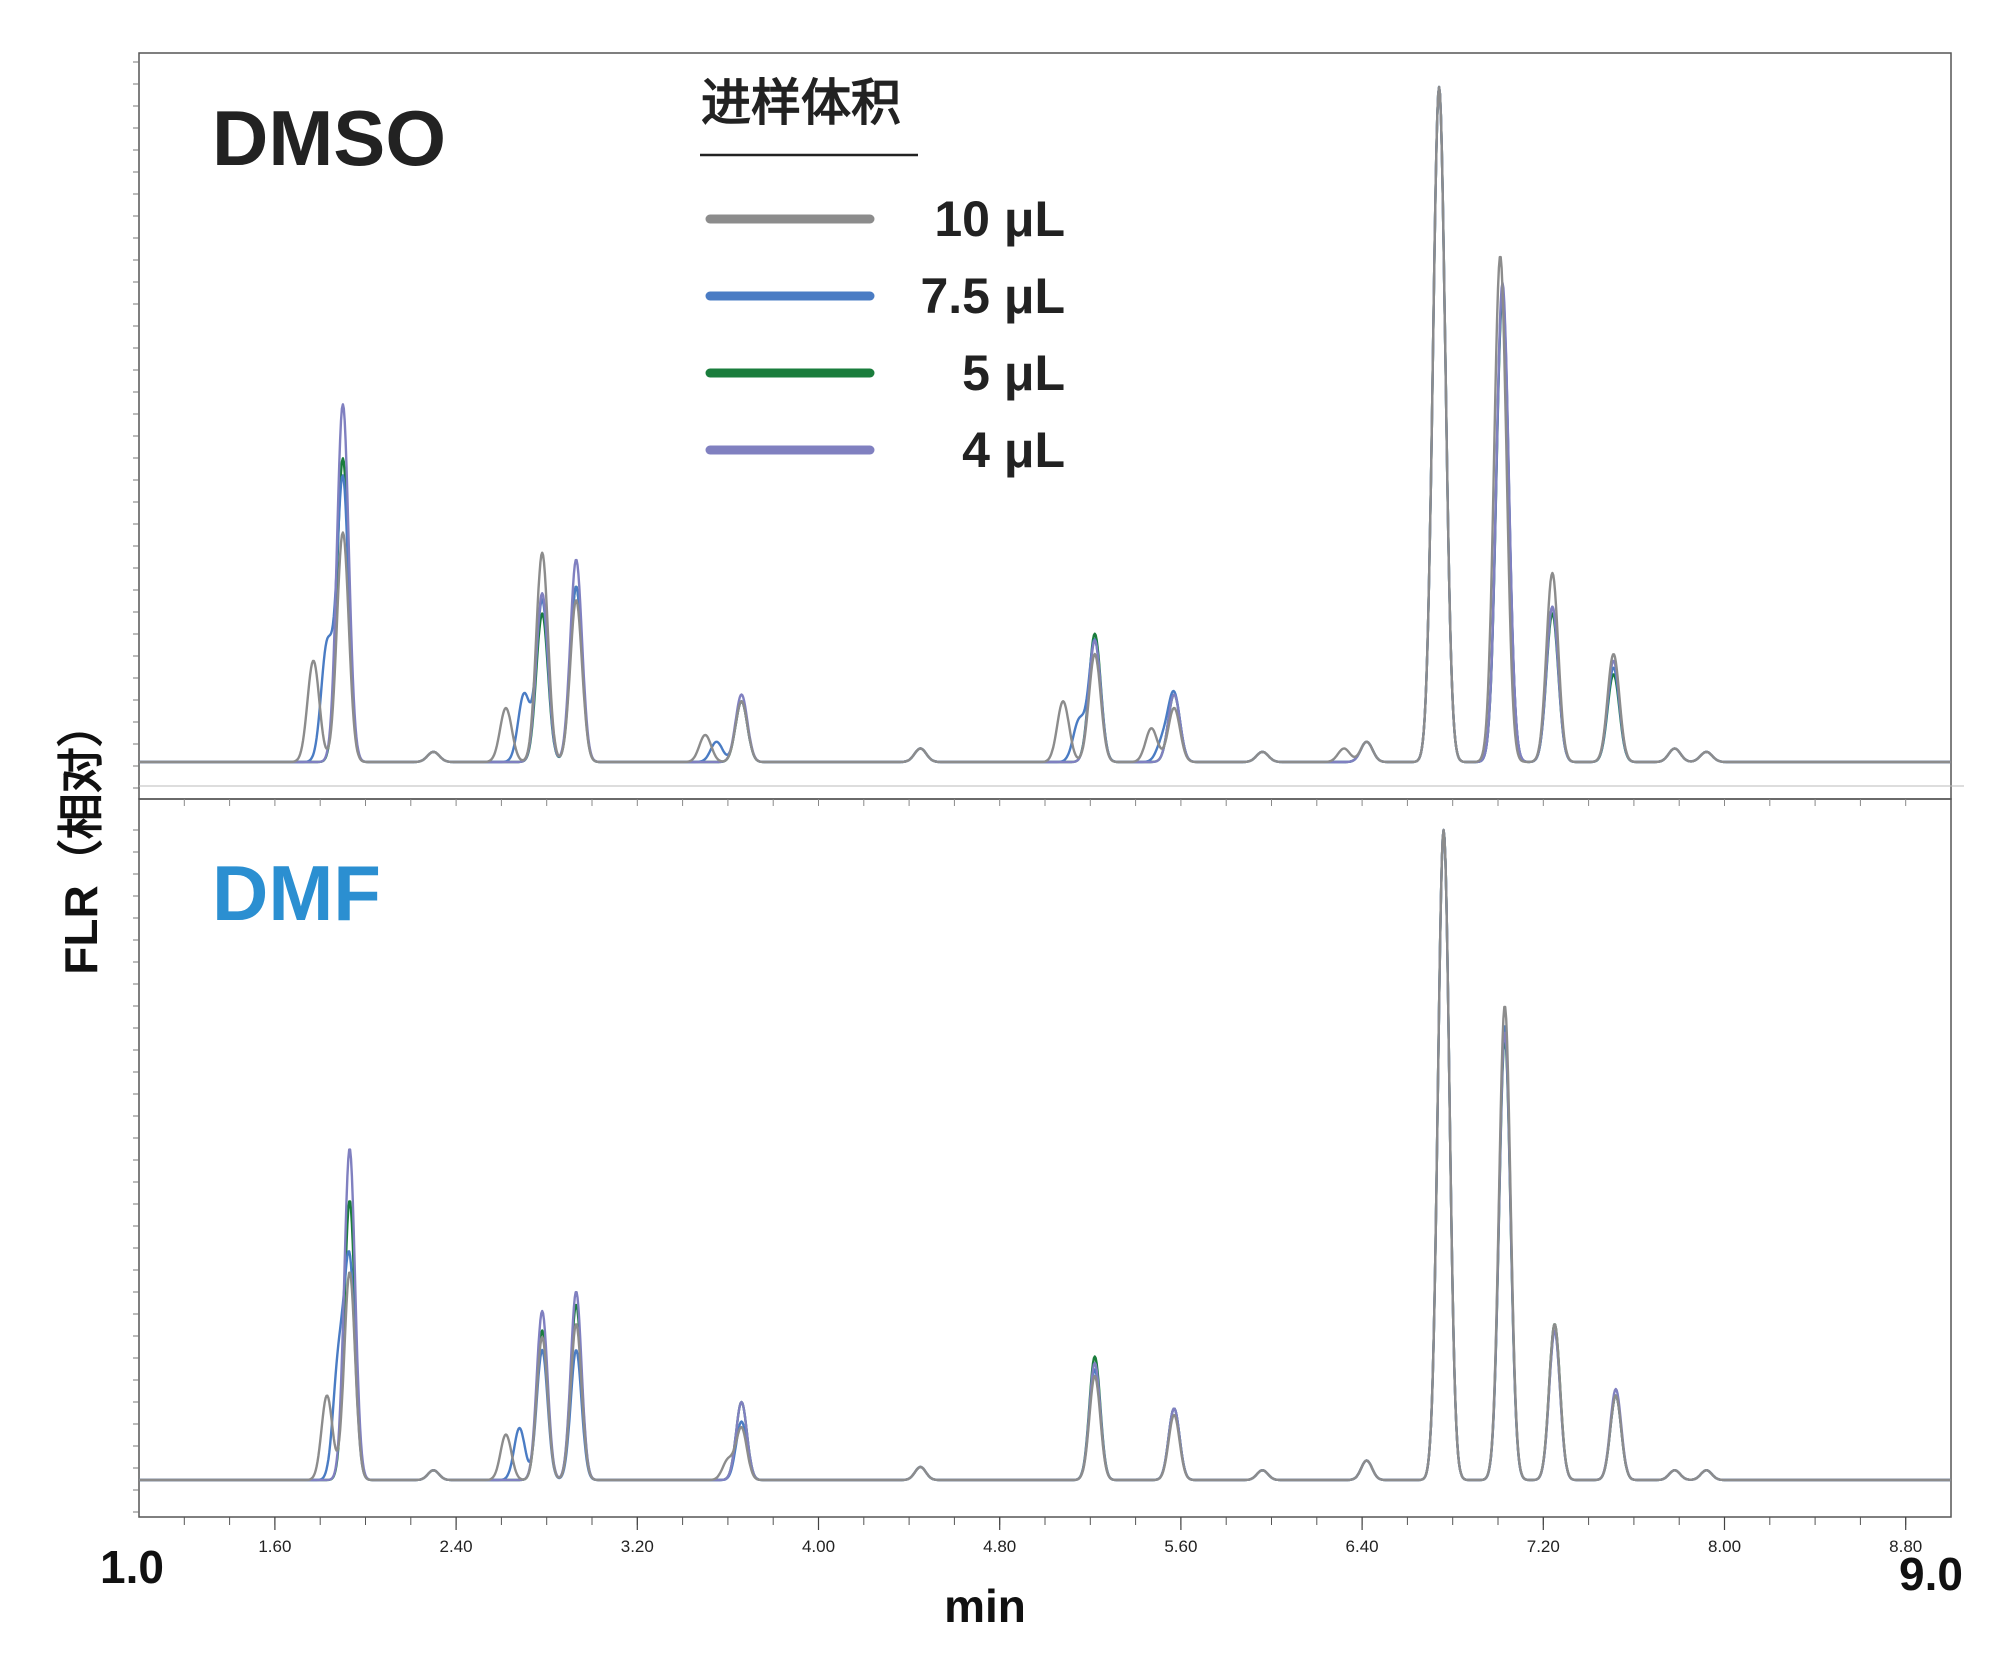  I want to click on x-tick-label: 8.00, so click(1724, 1546).